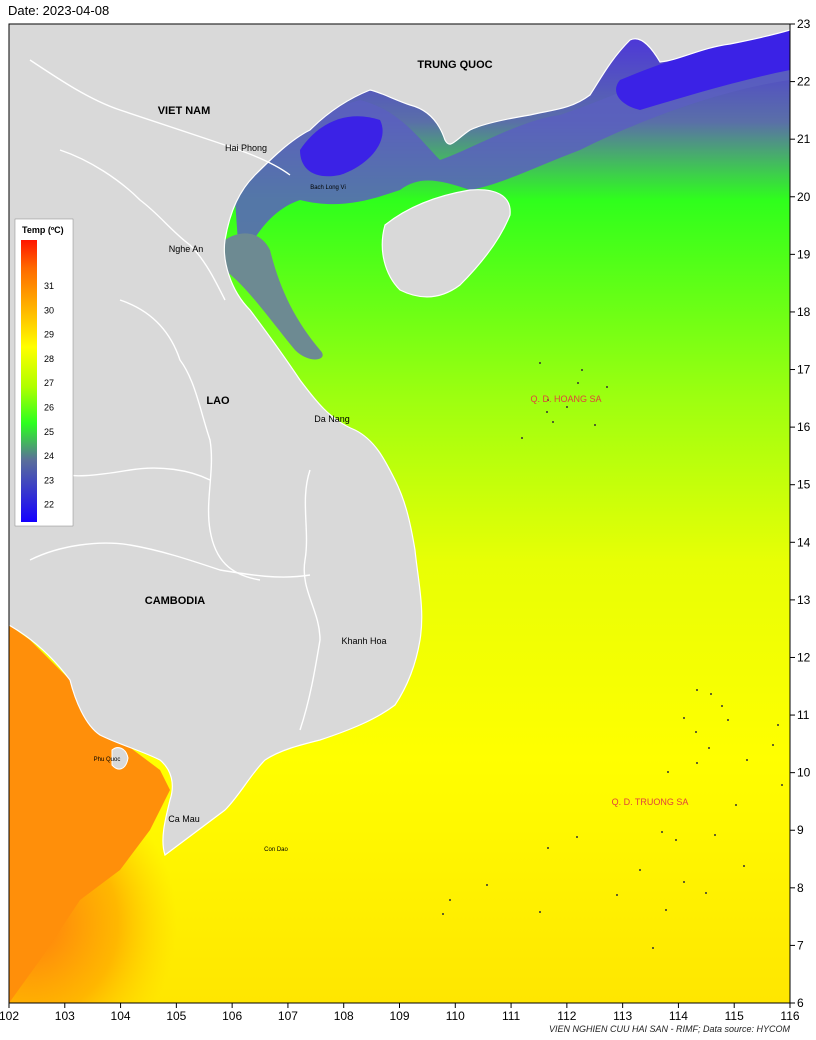 This screenshot has width=816, height=1040. I want to click on x-tick-label: 107, so click(288, 1016).